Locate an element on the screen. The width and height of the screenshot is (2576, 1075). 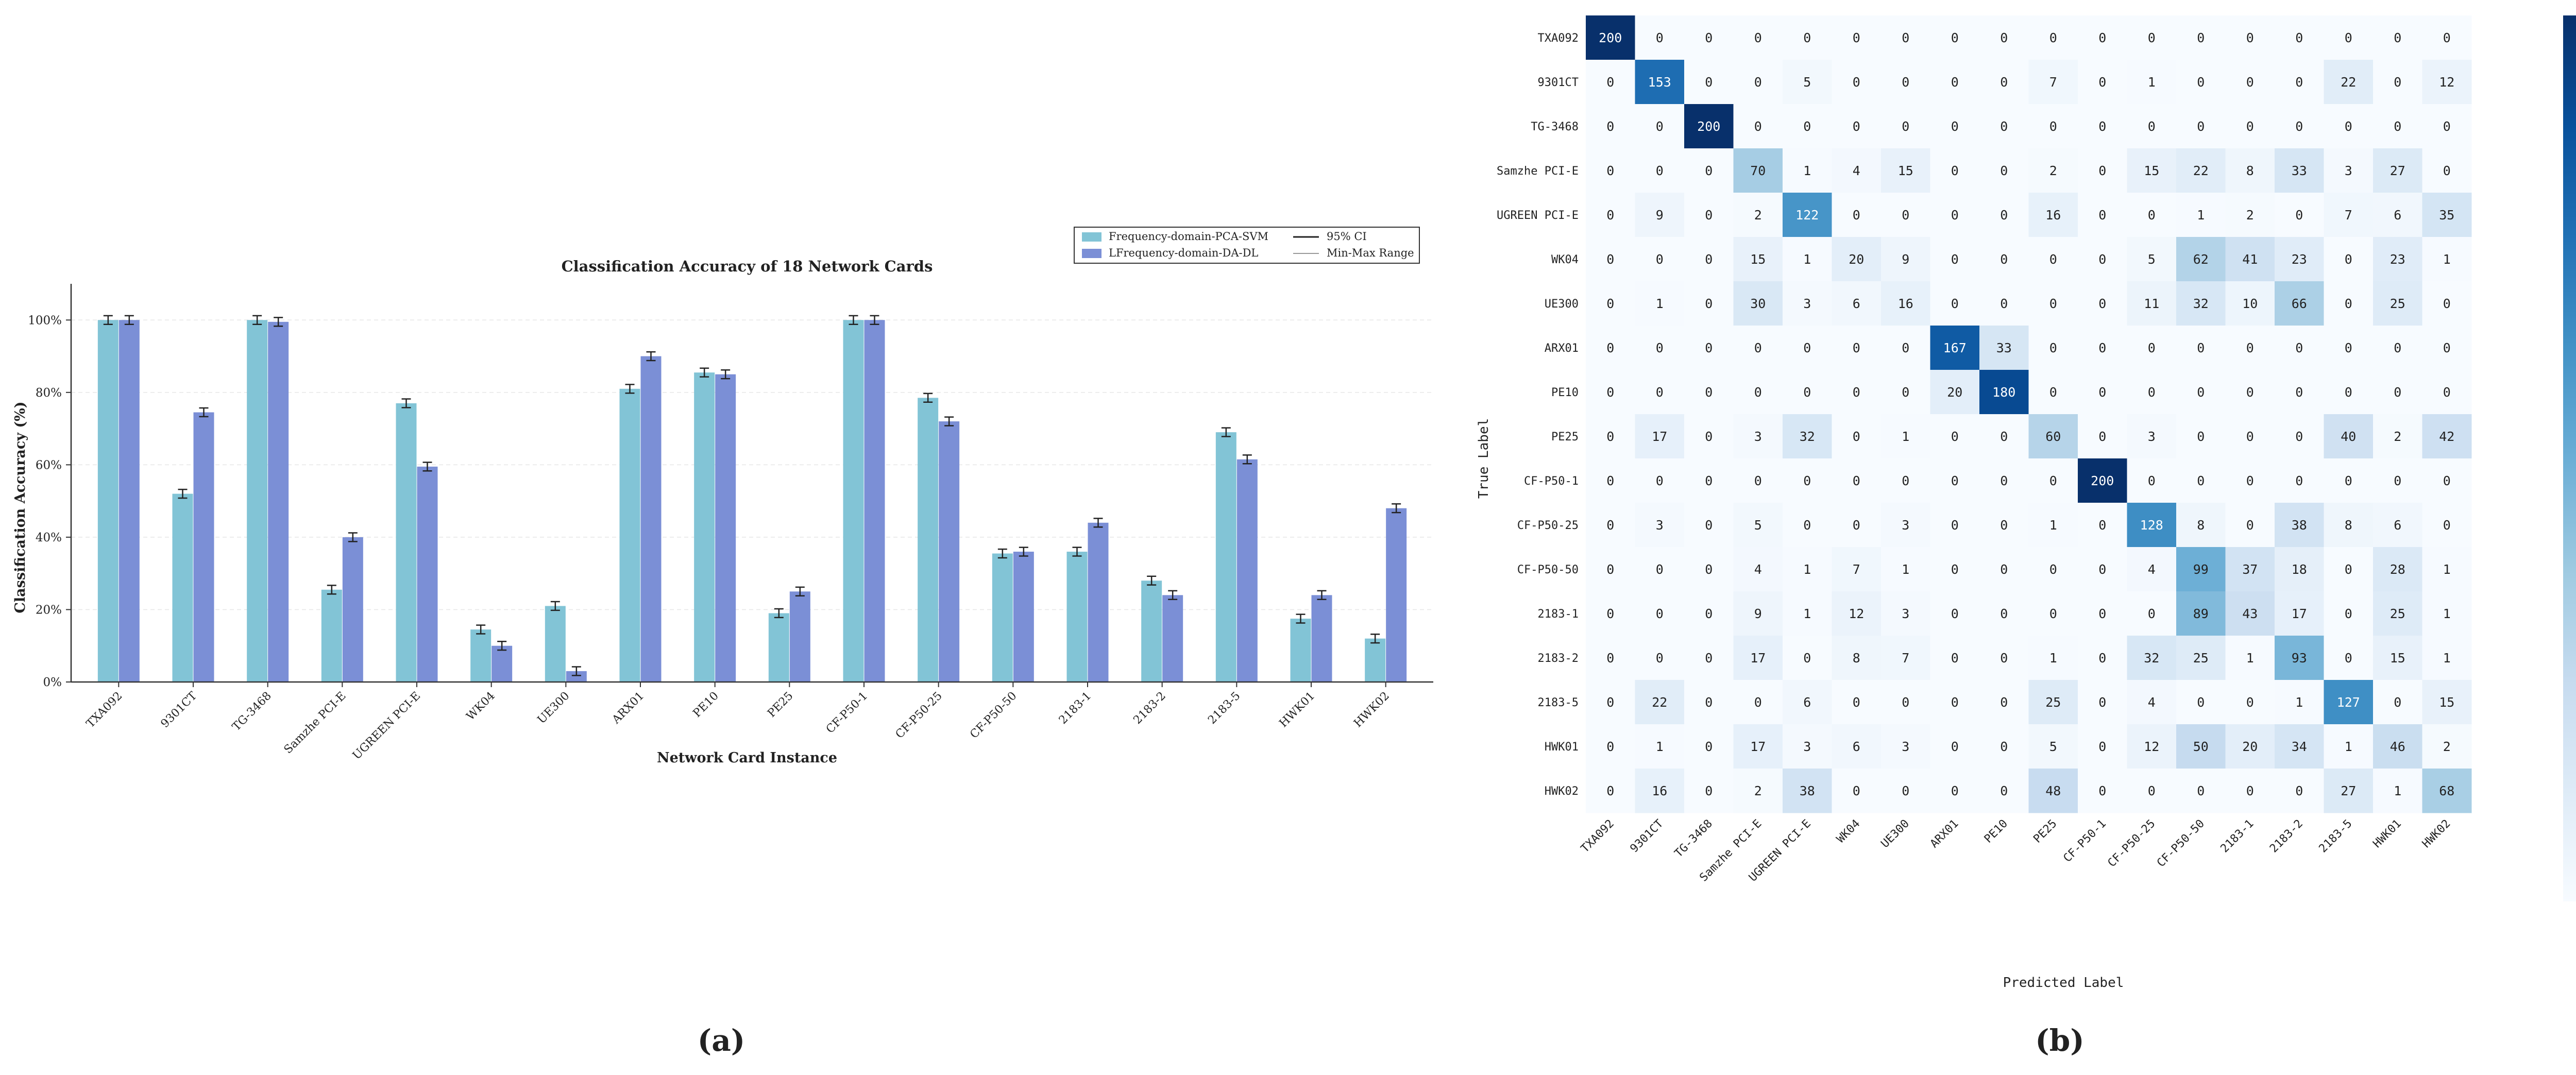
heatmap-cell-value: 68 is located at coordinates (2446, 790).